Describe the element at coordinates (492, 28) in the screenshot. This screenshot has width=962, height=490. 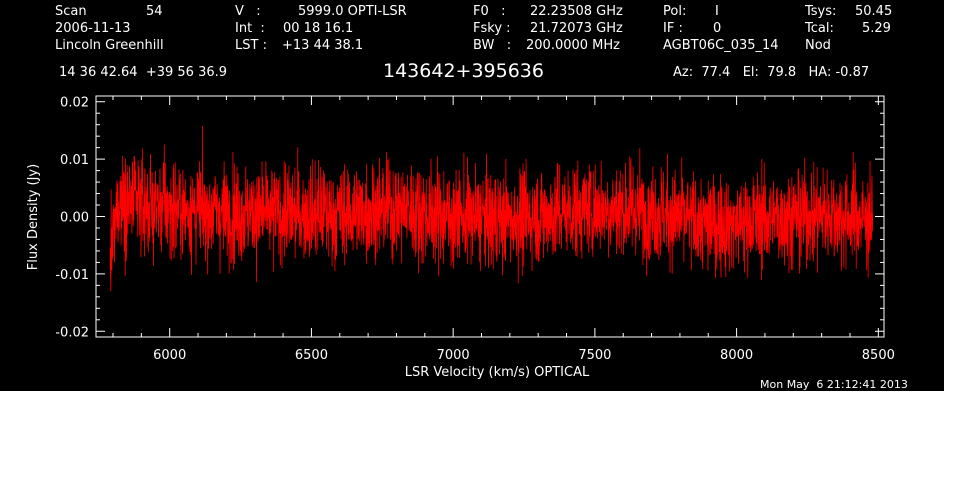
I see `fsky-label: Fsky :` at that location.